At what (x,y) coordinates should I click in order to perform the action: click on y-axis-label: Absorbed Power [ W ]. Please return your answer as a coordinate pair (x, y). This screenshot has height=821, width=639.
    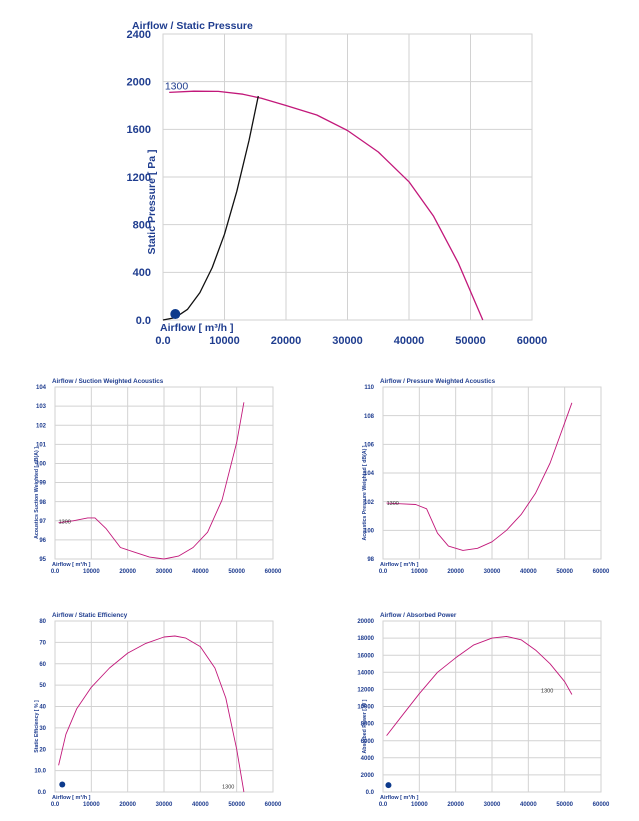
    Looking at the image, I should click on (365, 726).